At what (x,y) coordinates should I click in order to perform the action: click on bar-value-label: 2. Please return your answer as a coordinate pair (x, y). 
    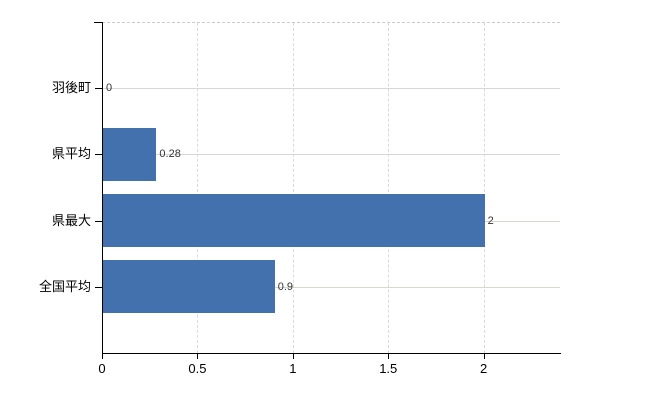
    Looking at the image, I should click on (490, 220).